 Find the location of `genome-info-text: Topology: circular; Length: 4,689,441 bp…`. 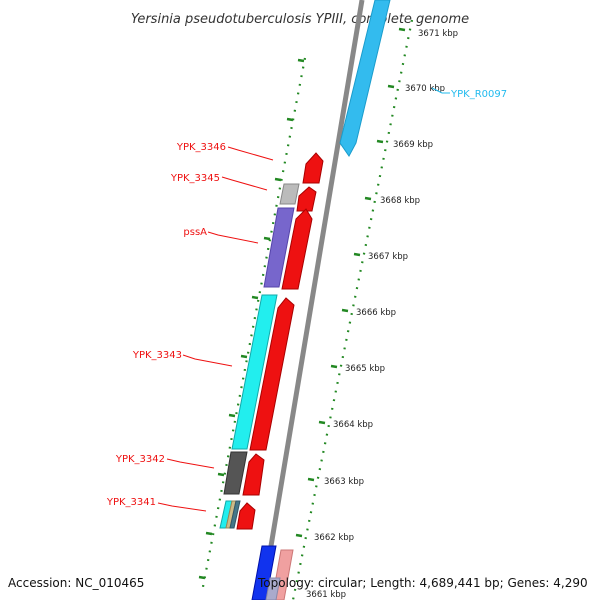

genome-info-text: Topology: circular; Length: 4,689,441 bp… is located at coordinates (423, 583).